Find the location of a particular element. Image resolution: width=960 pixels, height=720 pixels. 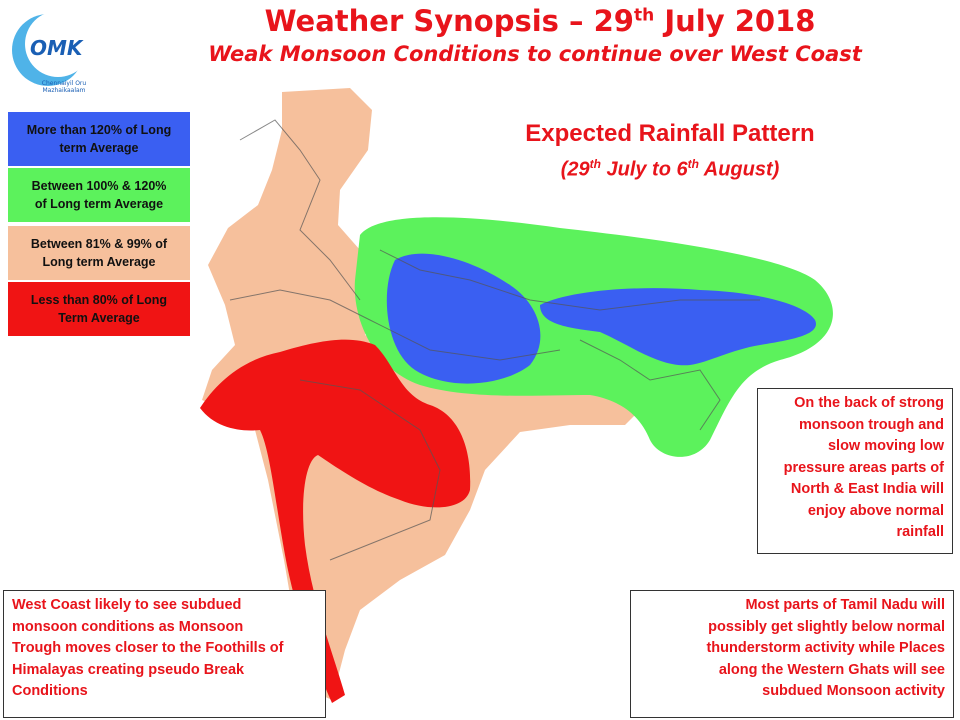

note-line: subdued Monsoon activity is located at coordinates (853, 691).